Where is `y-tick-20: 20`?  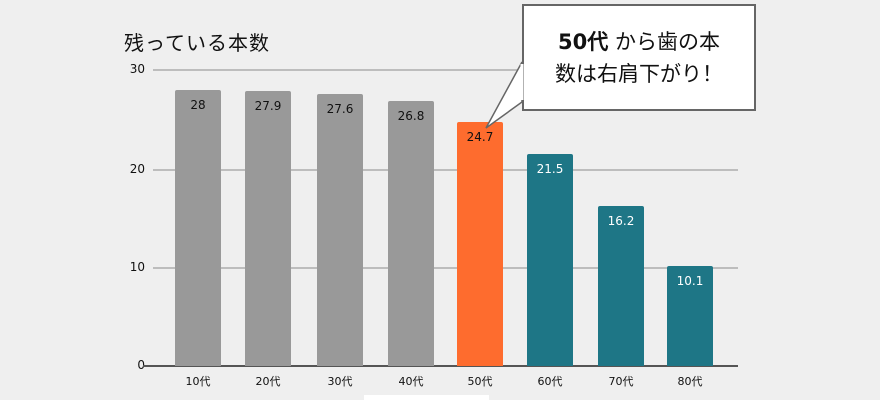 y-tick-20: 20 is located at coordinates (137, 169).